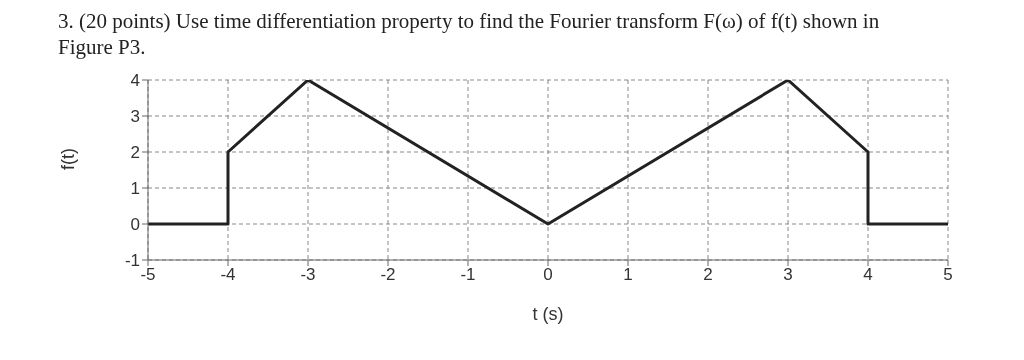 This screenshot has height=360, width=1024. Describe the element at coordinates (948, 275) in the screenshot. I see `x-tick-label: 5` at that location.